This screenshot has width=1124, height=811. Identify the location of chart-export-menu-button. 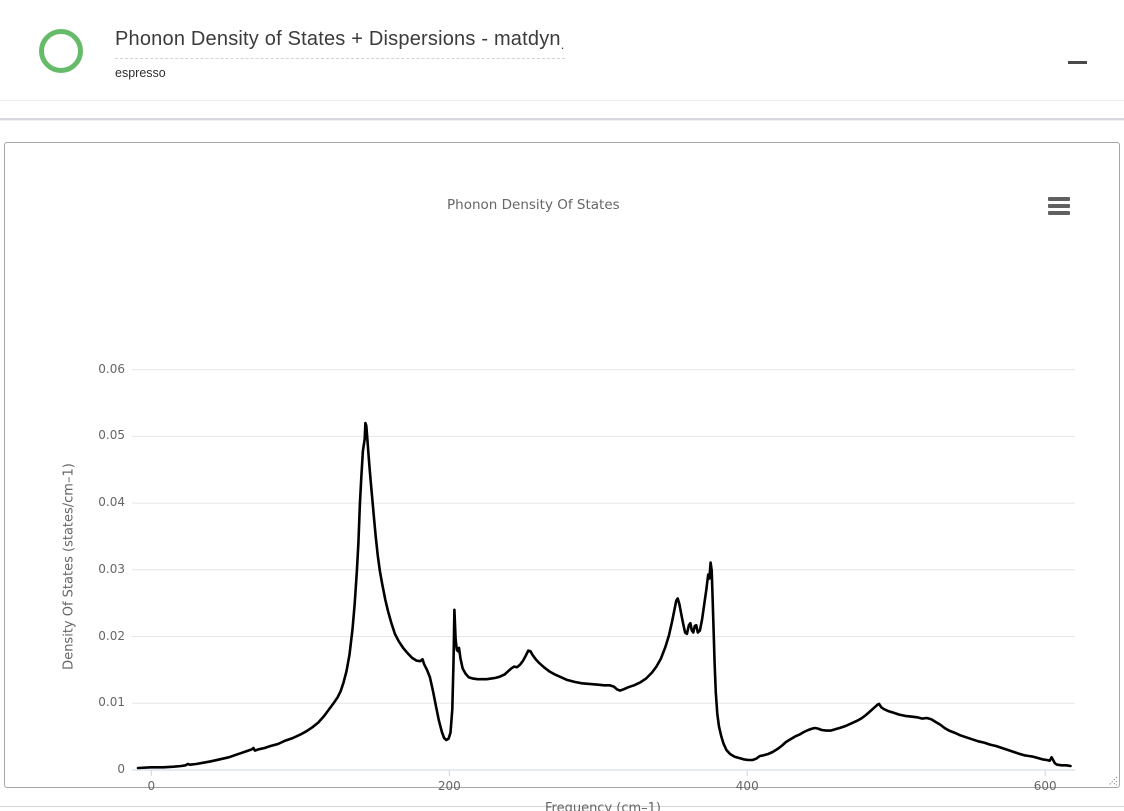
(1059, 206).